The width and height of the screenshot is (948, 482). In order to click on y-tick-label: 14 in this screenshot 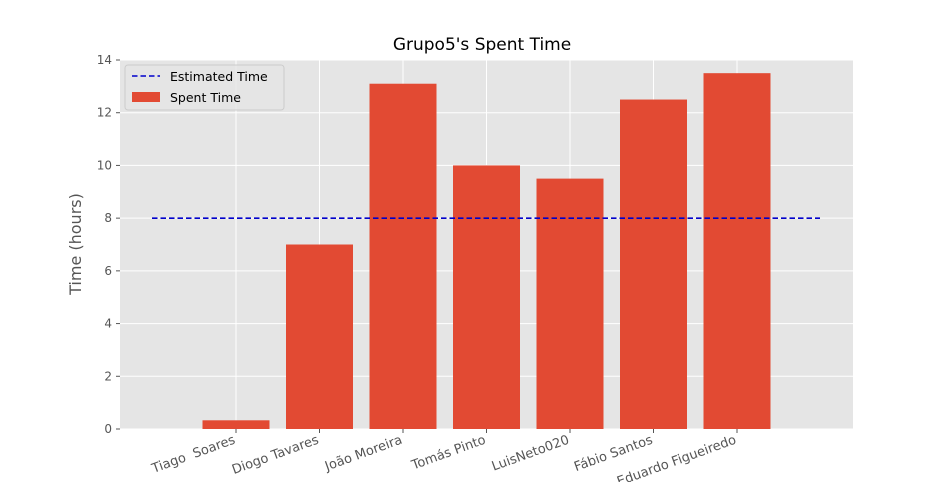, I will do `click(104, 60)`.